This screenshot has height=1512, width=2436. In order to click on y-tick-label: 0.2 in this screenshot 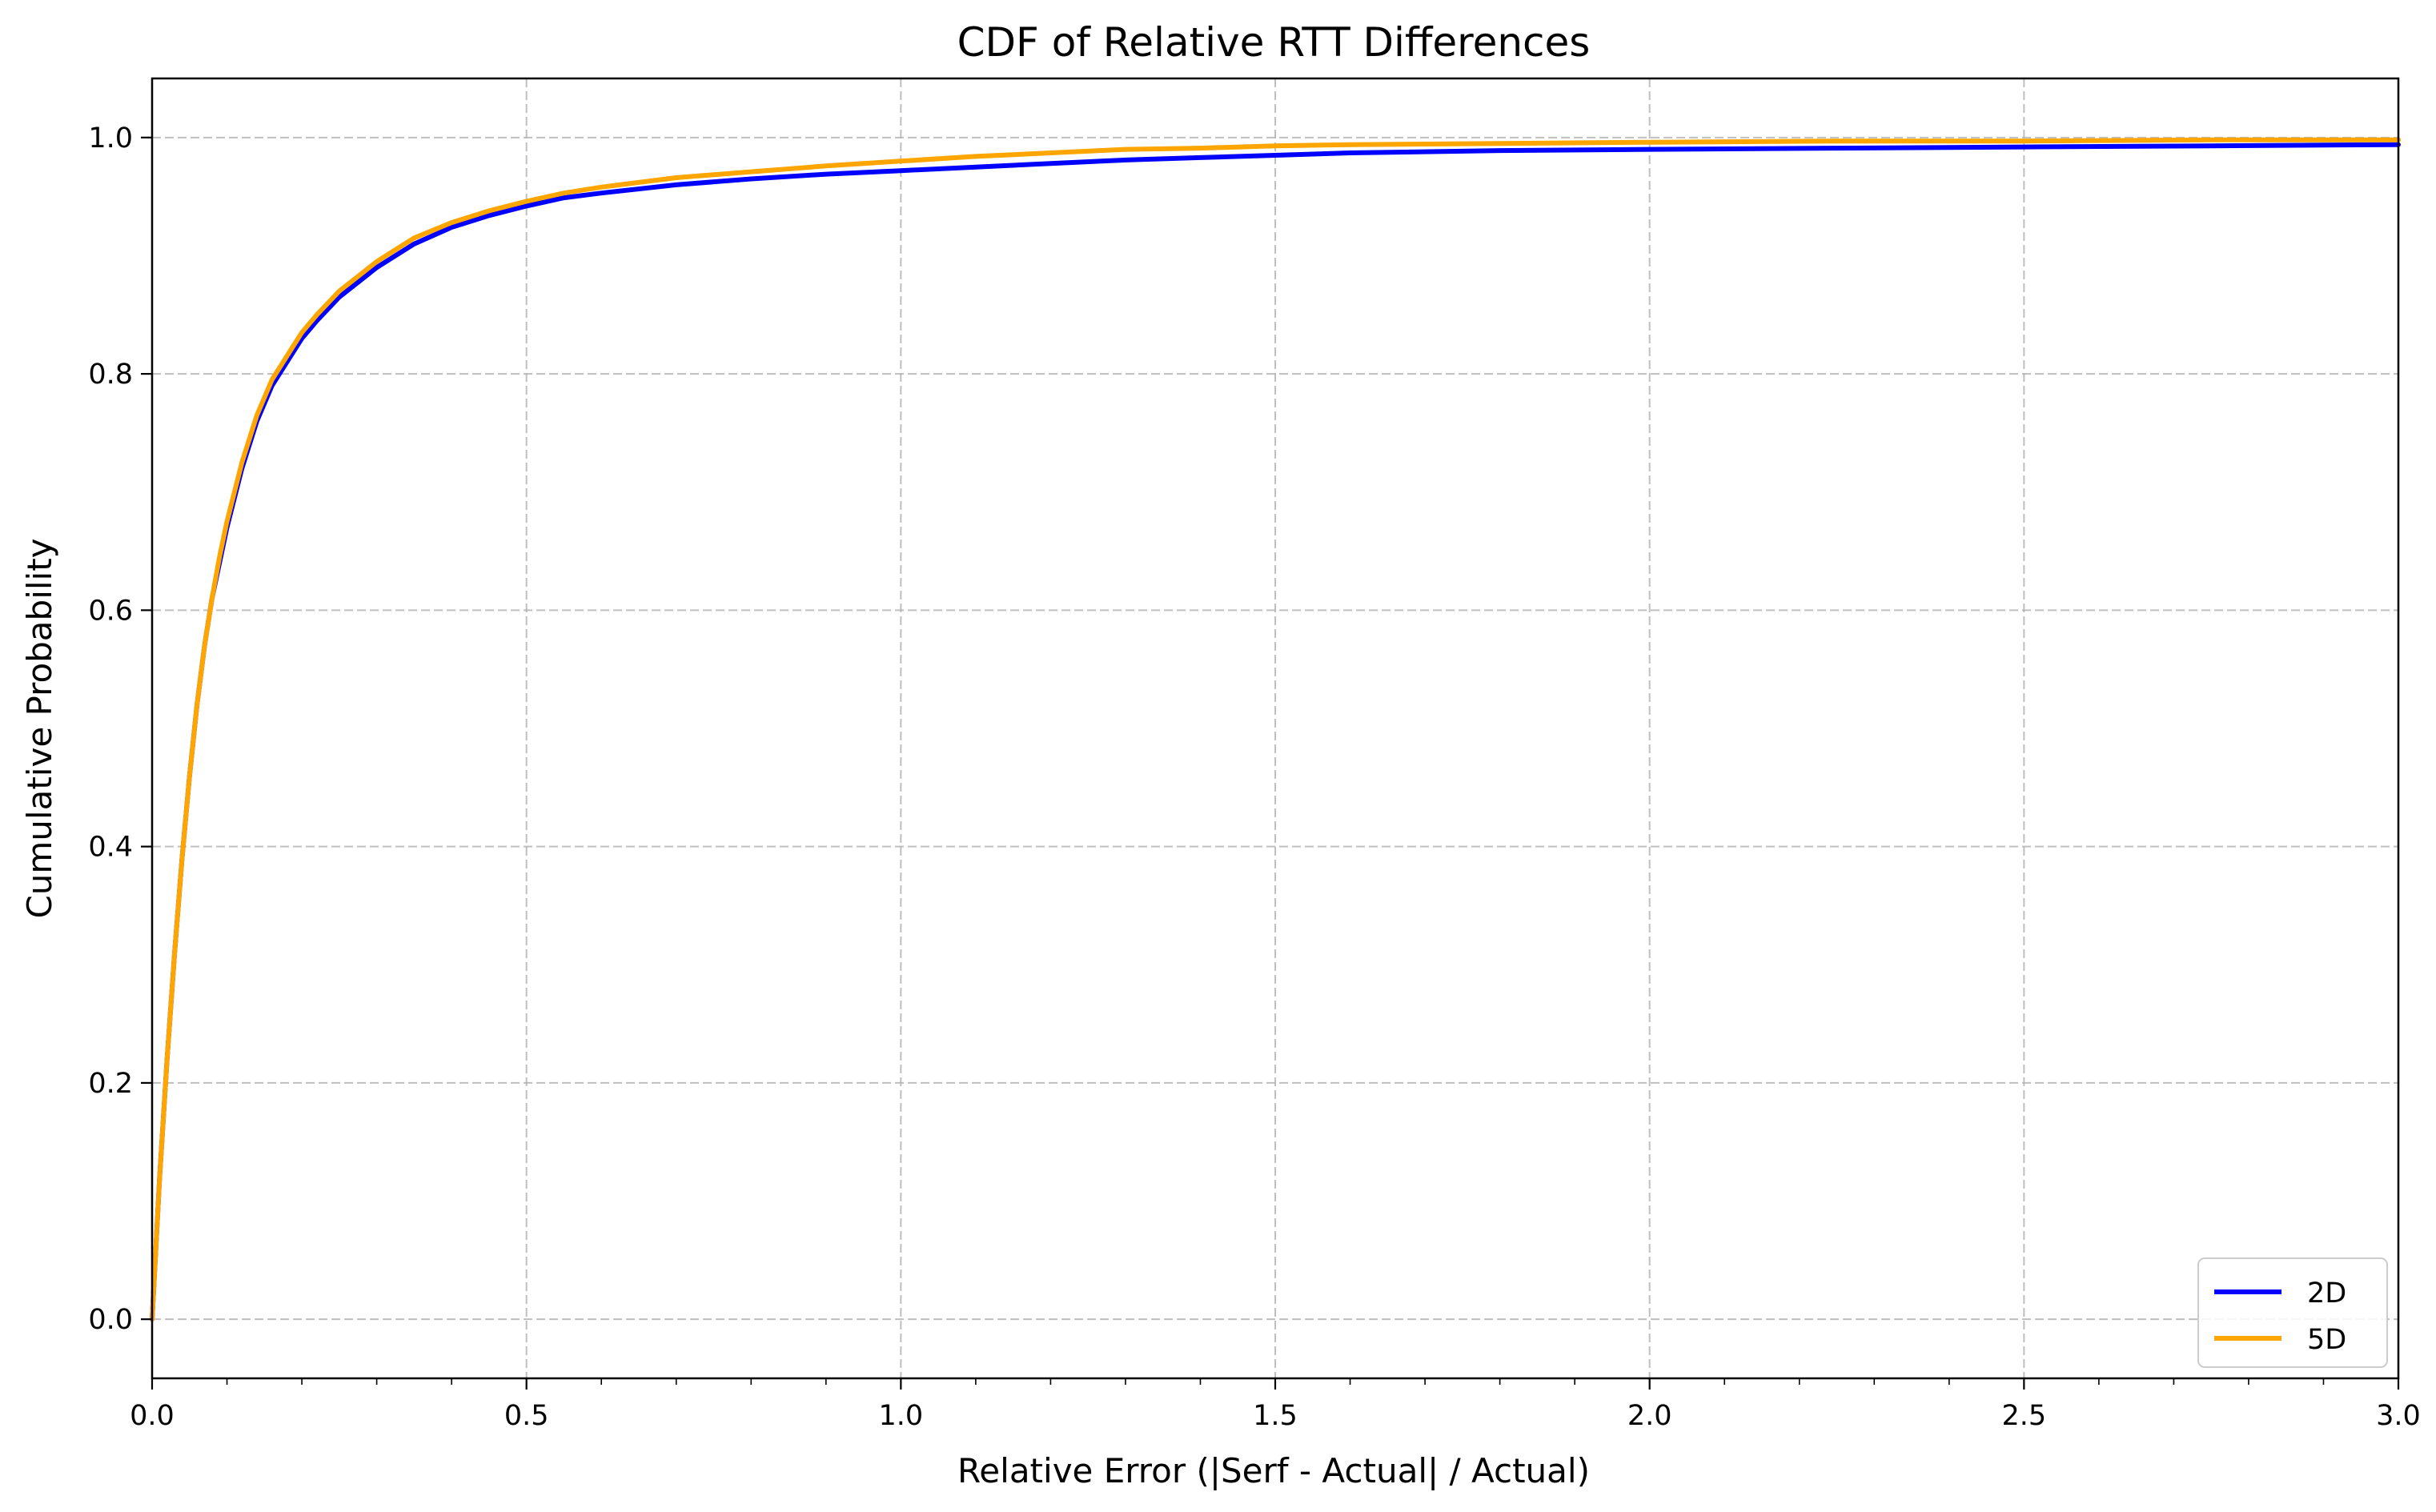, I will do `click(110, 1084)`.